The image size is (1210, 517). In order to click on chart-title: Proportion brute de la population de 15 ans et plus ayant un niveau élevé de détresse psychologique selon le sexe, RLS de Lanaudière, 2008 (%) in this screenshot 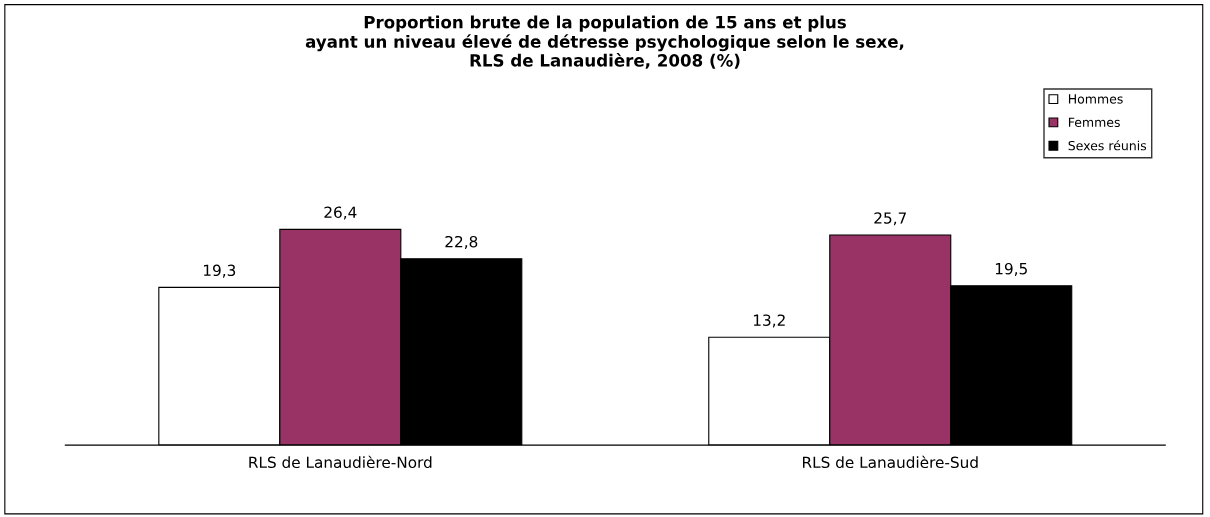, I will do `click(604, 42)`.